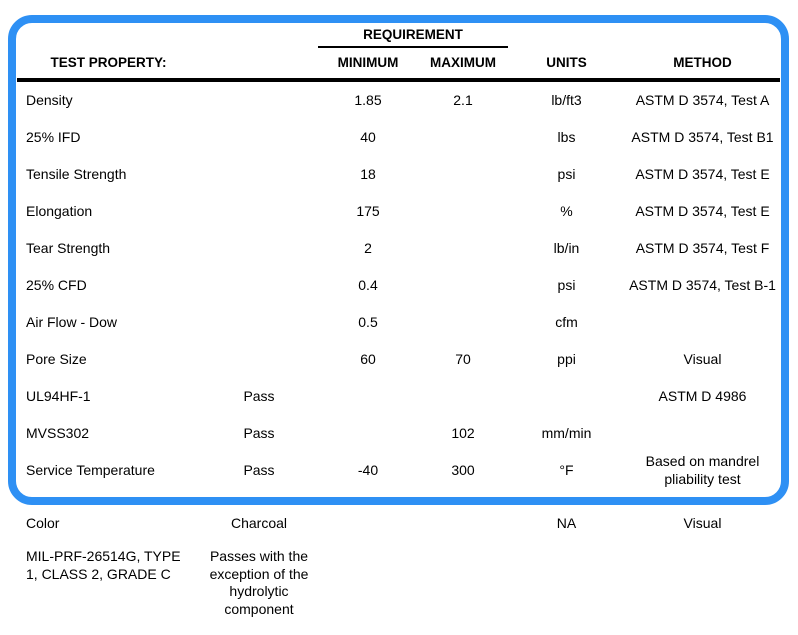  Describe the element at coordinates (566, 99) in the screenshot. I see `units-cell: lb/ft3` at that location.